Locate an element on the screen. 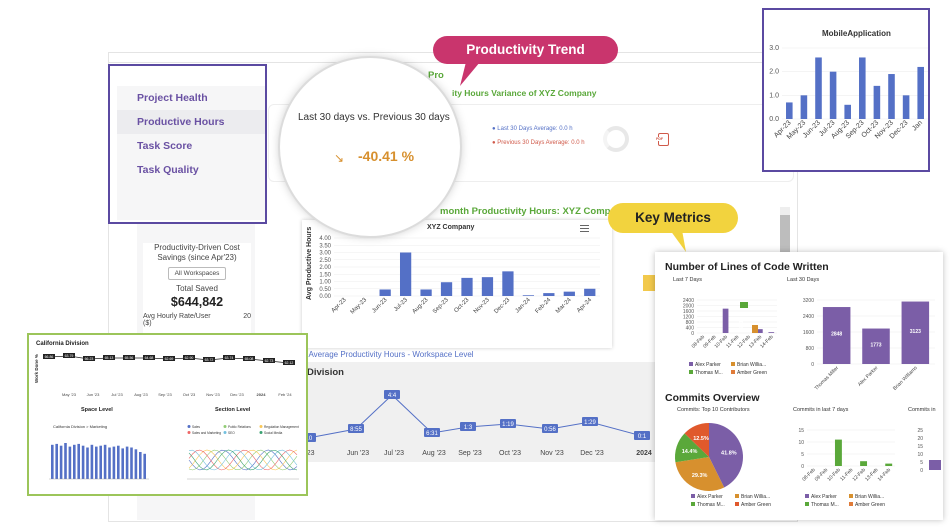 This screenshot has height=529, width=950. productivity-callout-pointer is located at coordinates (470, 74).